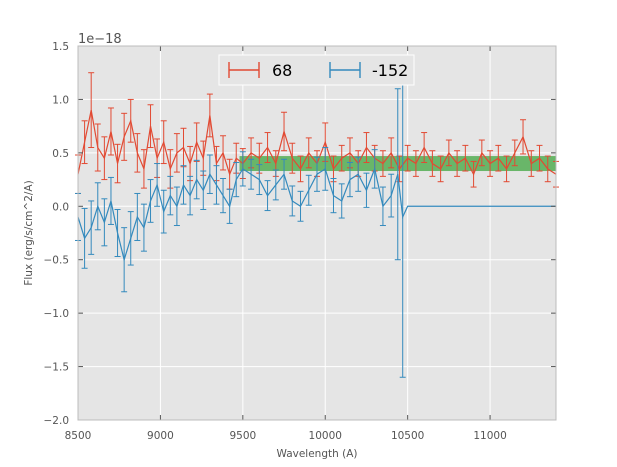  I want to click on legend-entry-68: 68, so click(260, 70).